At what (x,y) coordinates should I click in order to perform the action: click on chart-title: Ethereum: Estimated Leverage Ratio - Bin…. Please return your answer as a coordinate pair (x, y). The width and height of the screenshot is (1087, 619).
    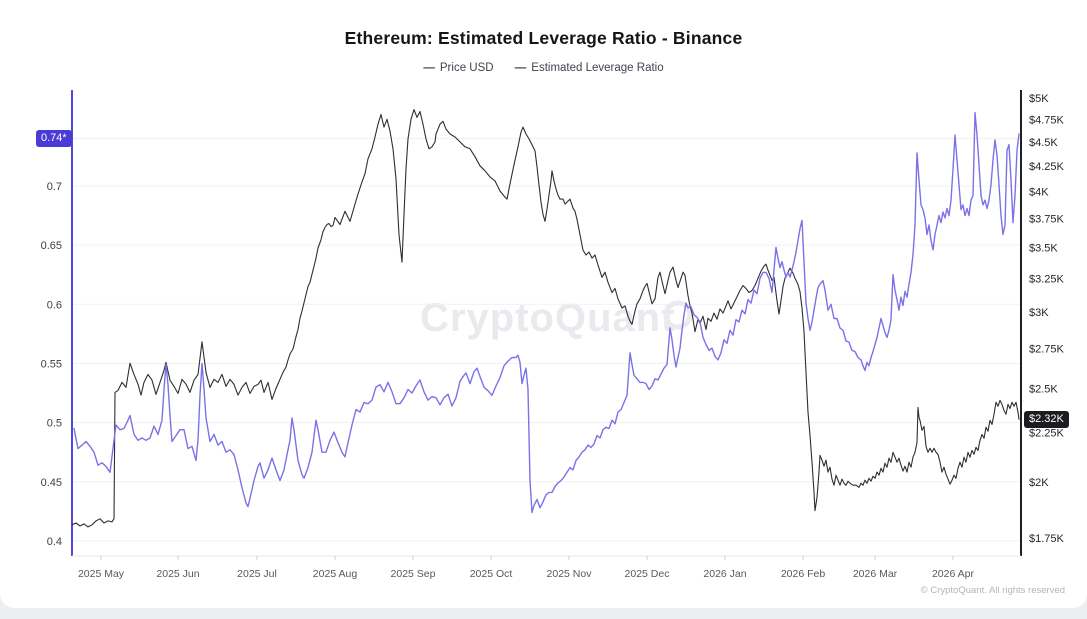
    Looking at the image, I should click on (543, 38).